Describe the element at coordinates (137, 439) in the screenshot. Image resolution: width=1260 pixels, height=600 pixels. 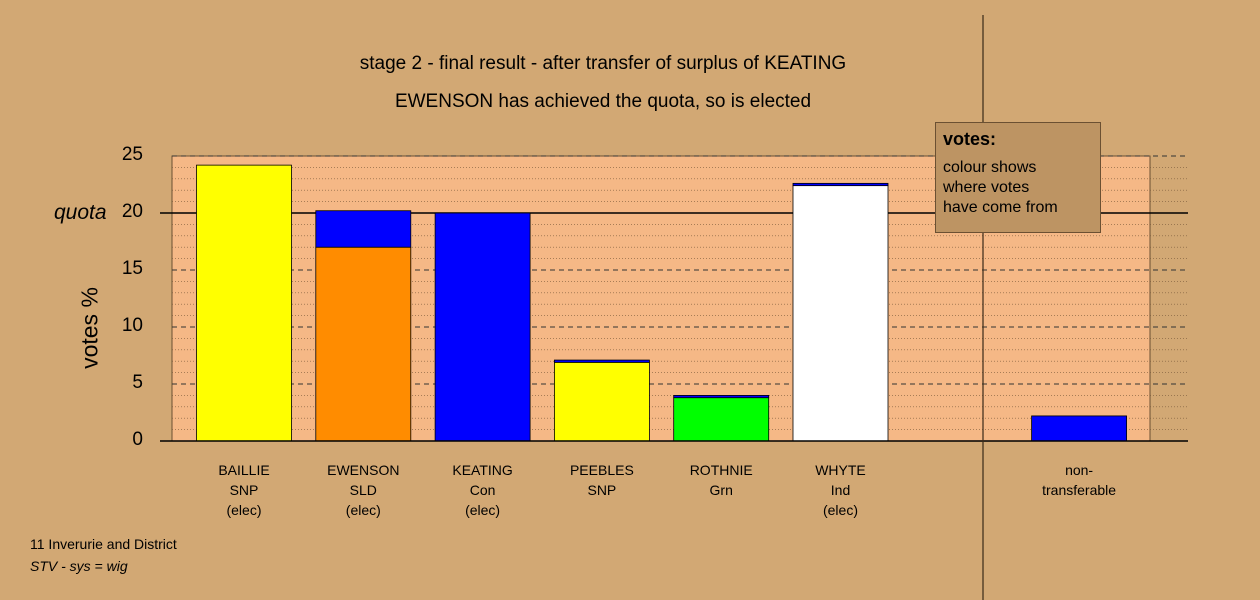
I see `y-tick-label: 0` at that location.